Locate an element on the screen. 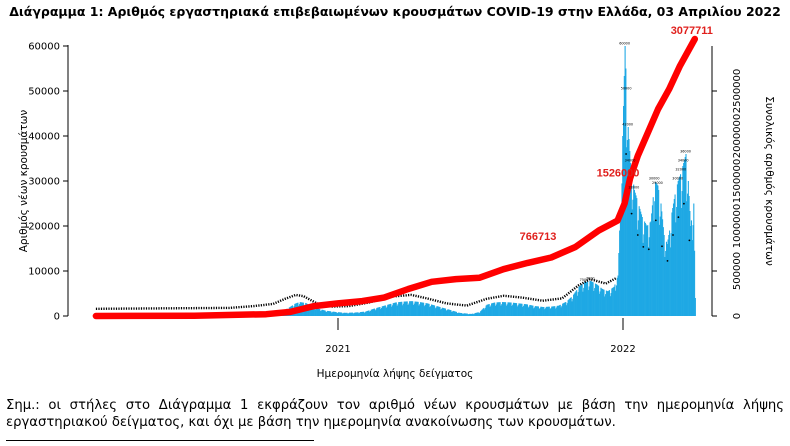  bar-value-label: 29000 is located at coordinates (657, 183).